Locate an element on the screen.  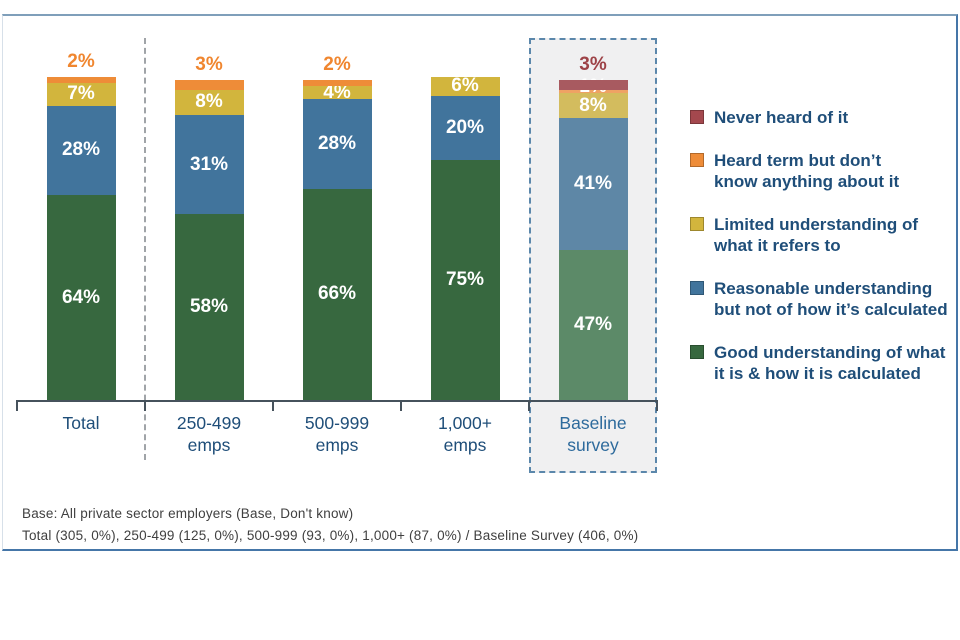
category-label: 1,000+ emps is located at coordinates (464, 434).